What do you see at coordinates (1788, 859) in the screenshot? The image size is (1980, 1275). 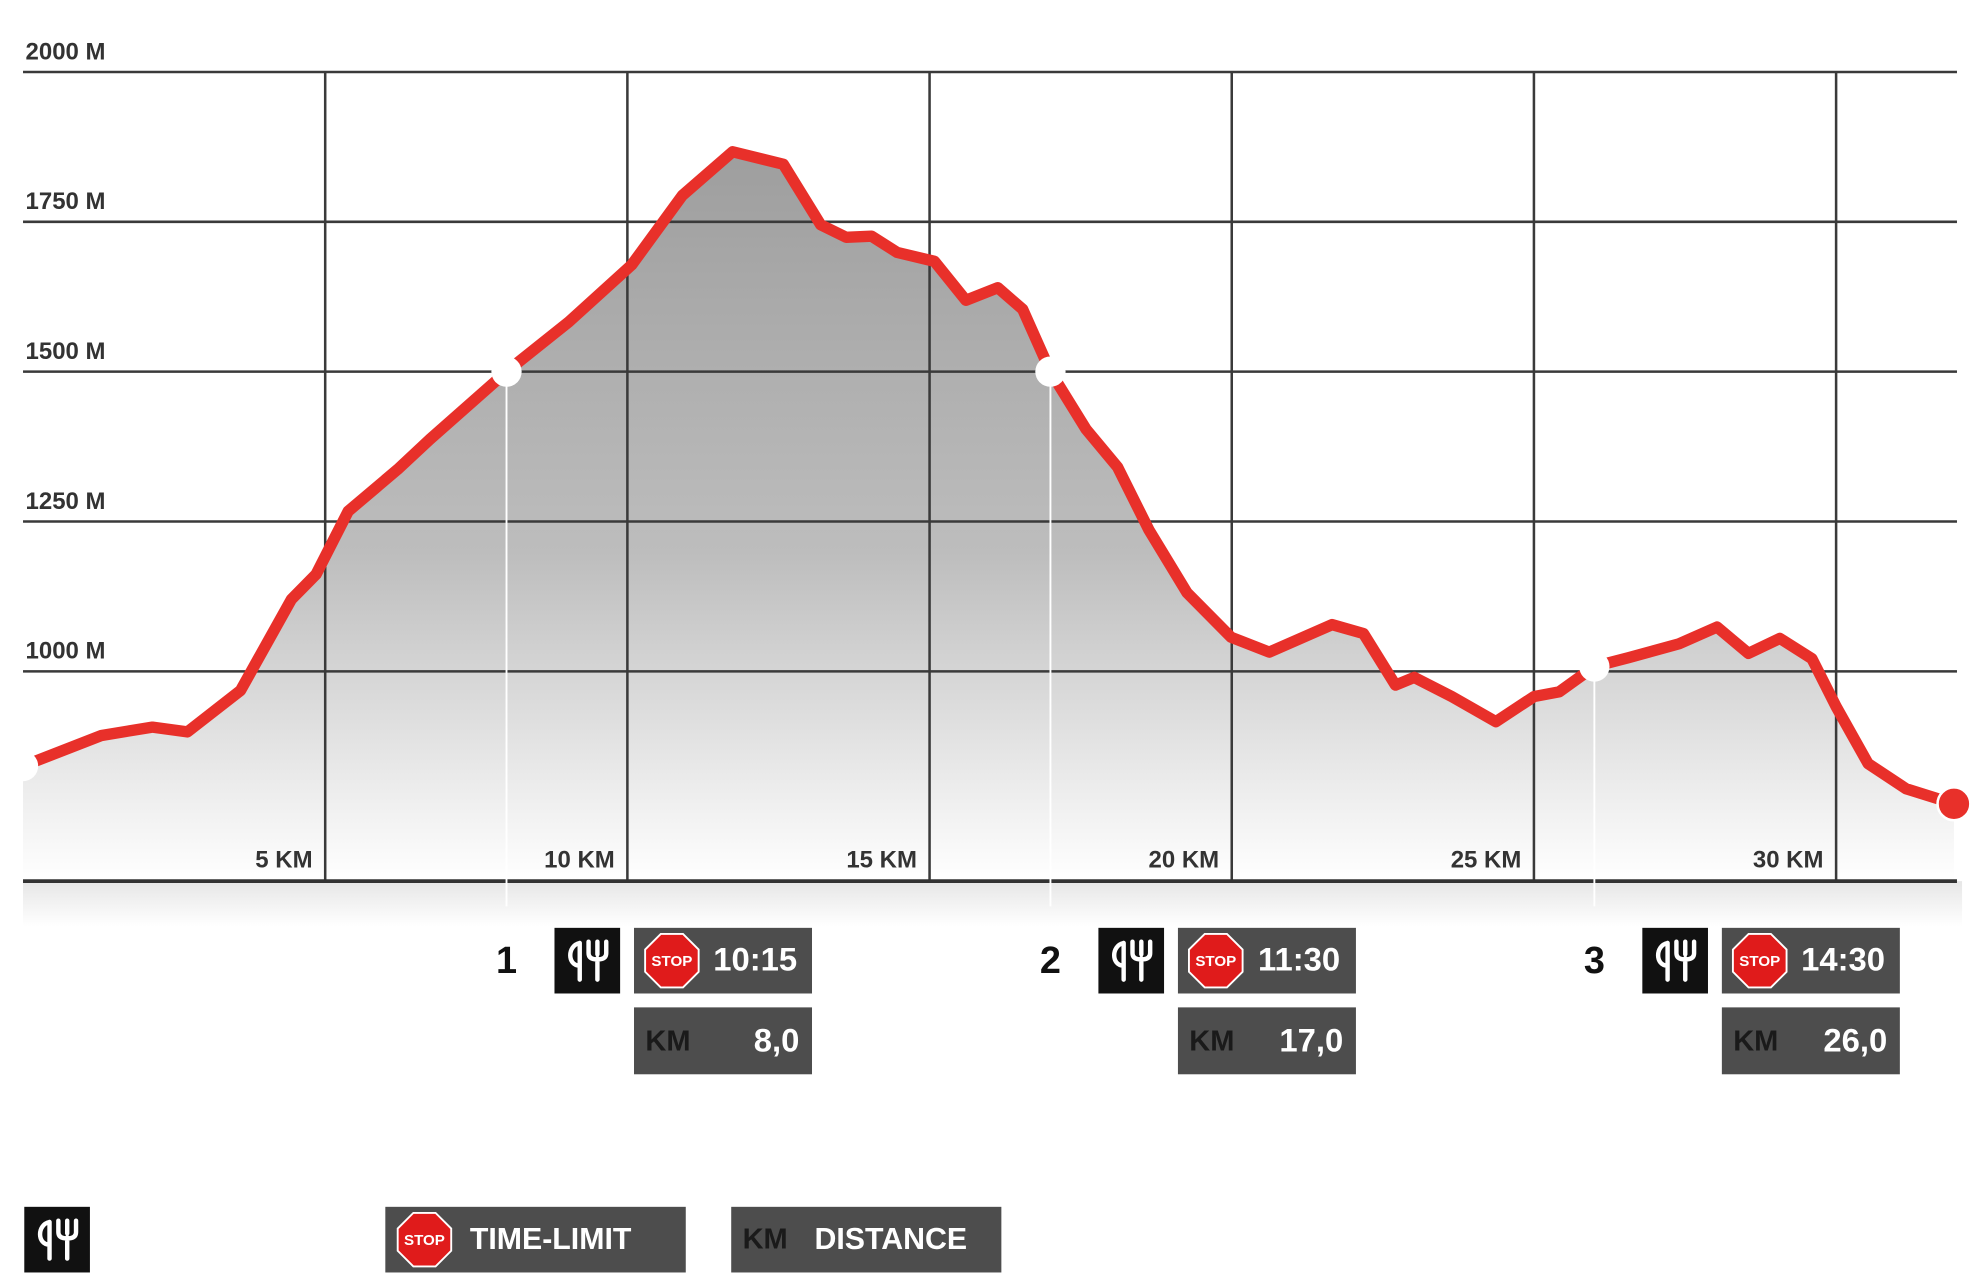 I see `x-tick-label: 30 KM` at bounding box center [1788, 859].